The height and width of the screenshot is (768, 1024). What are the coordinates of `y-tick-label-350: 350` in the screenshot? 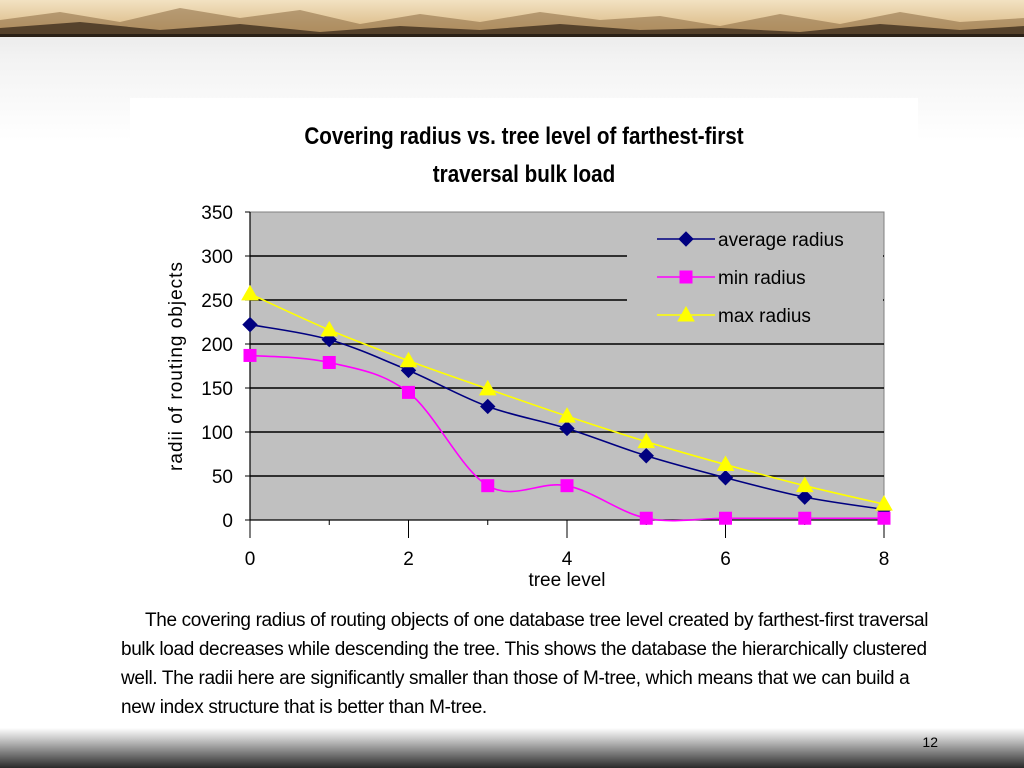 It's located at (217, 213).